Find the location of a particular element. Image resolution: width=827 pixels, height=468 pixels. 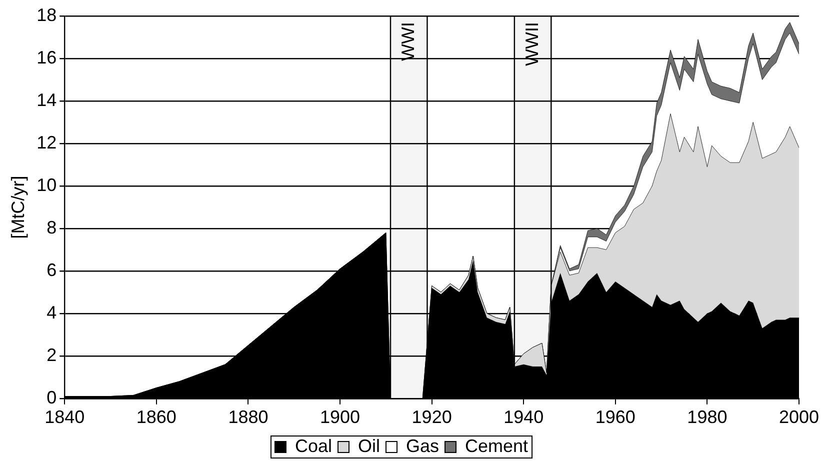

x-tick-label: 1880 is located at coordinates (248, 417).